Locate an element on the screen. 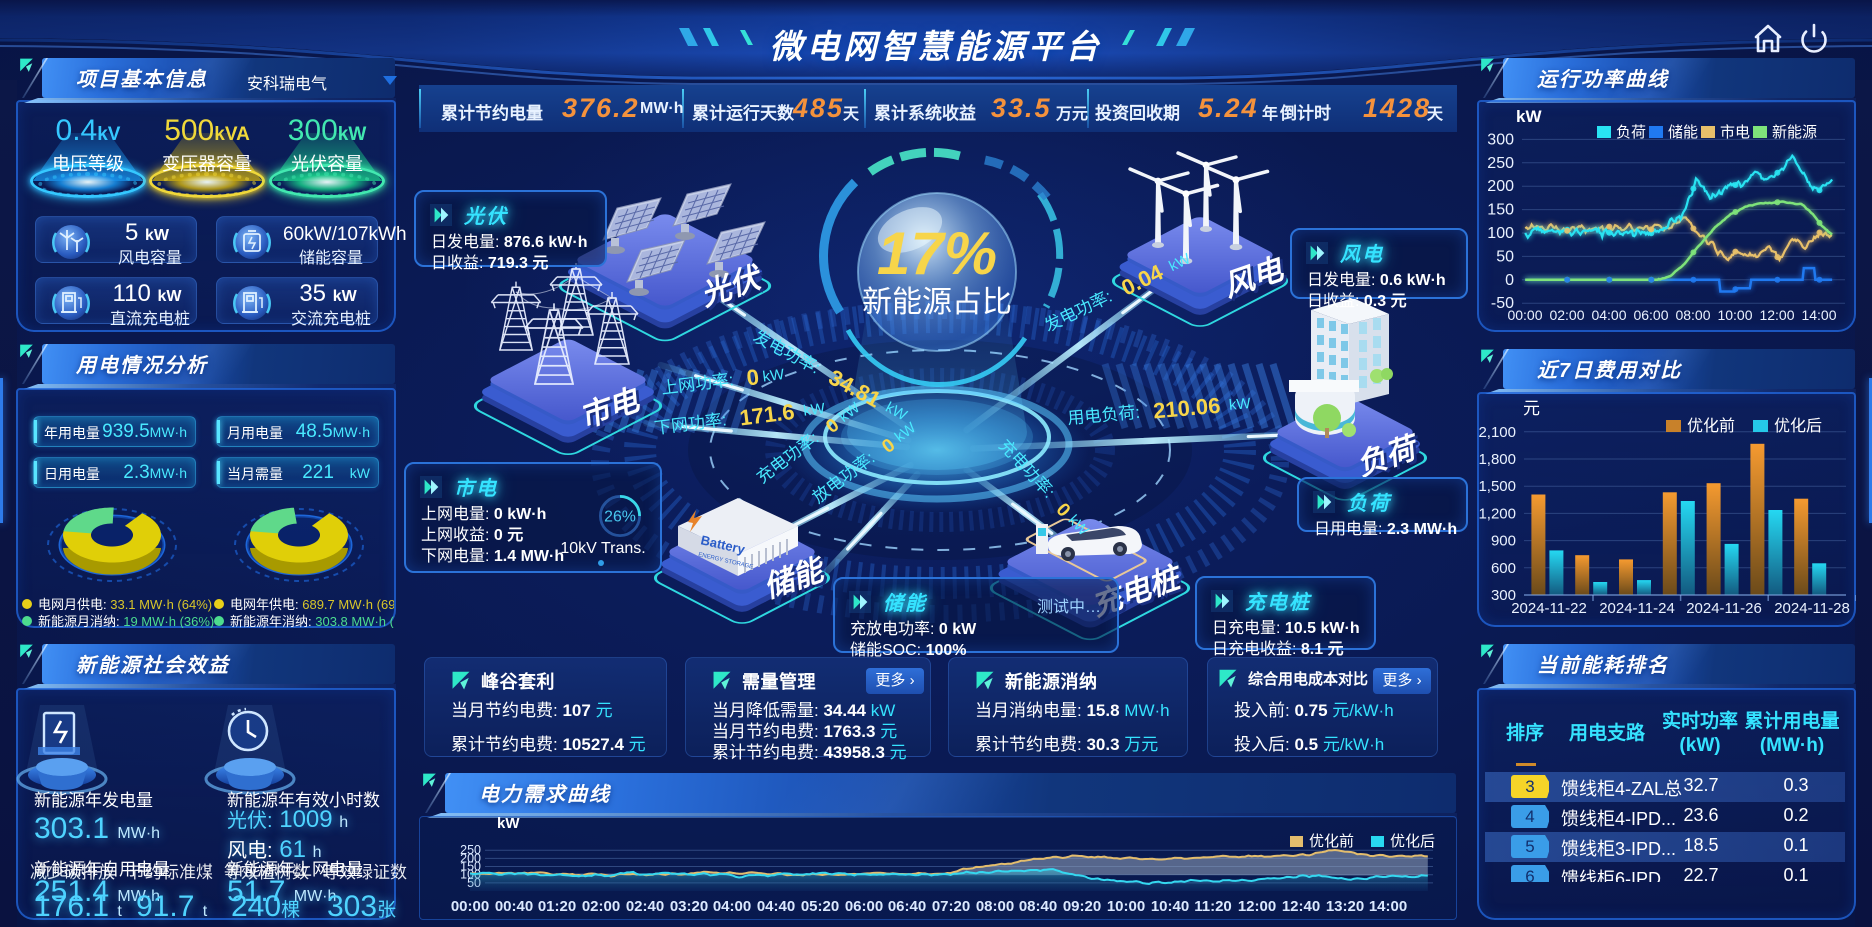  svg-text: 新能源占比 is located at coordinates (937, 302).